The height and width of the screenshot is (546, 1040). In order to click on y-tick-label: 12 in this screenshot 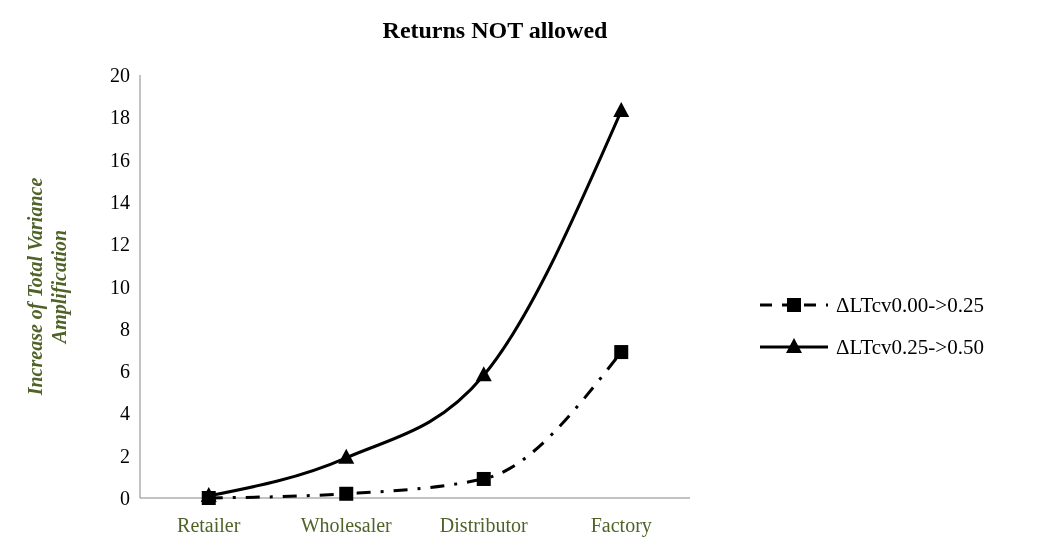, I will do `click(120, 244)`.